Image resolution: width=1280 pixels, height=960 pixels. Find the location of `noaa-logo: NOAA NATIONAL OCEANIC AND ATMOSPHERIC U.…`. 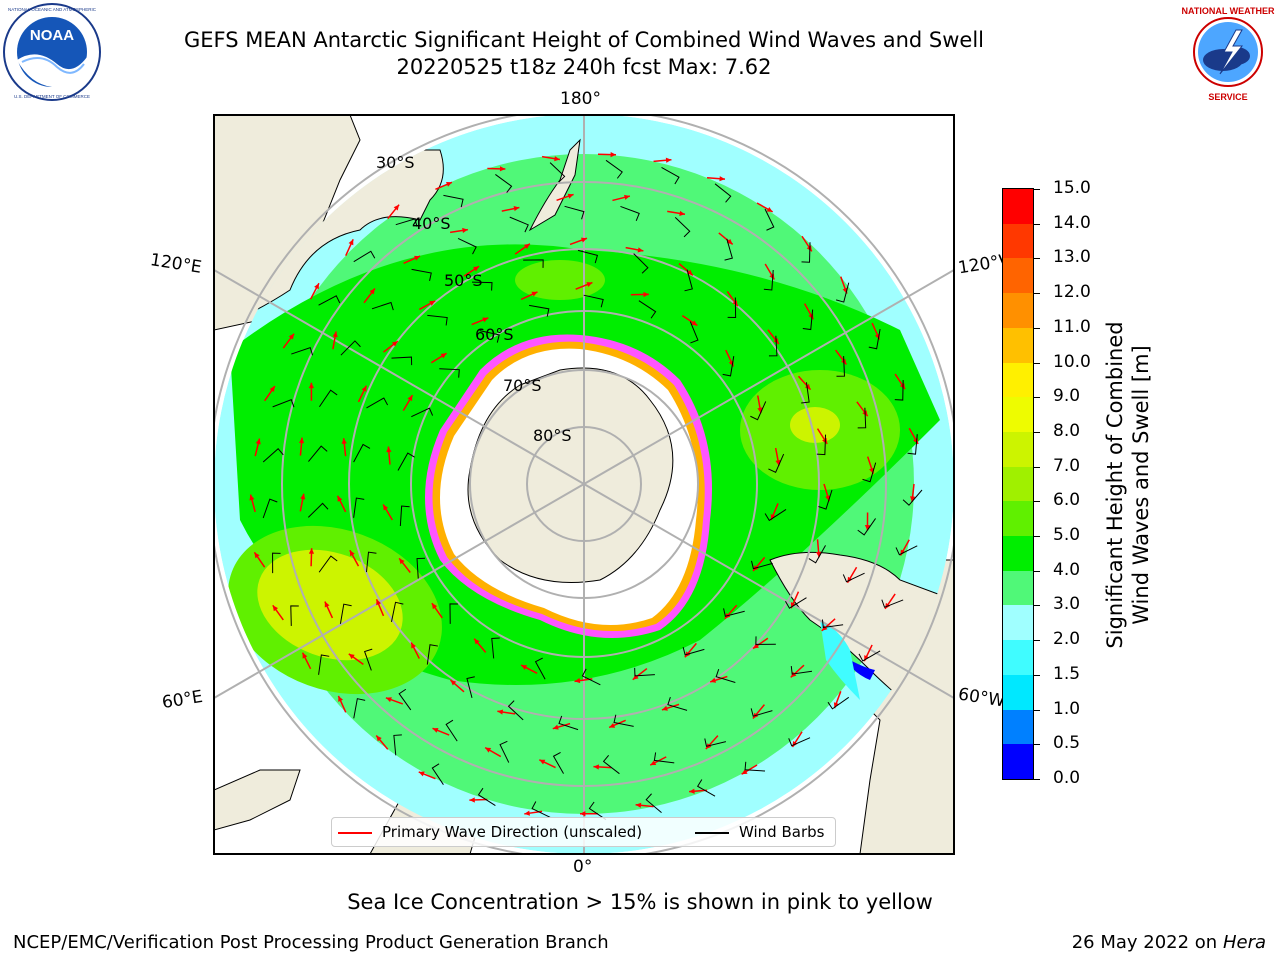

noaa-logo: NOAA NATIONAL OCEANIC AND ATMOSPHERIC U.… is located at coordinates (52, 52).